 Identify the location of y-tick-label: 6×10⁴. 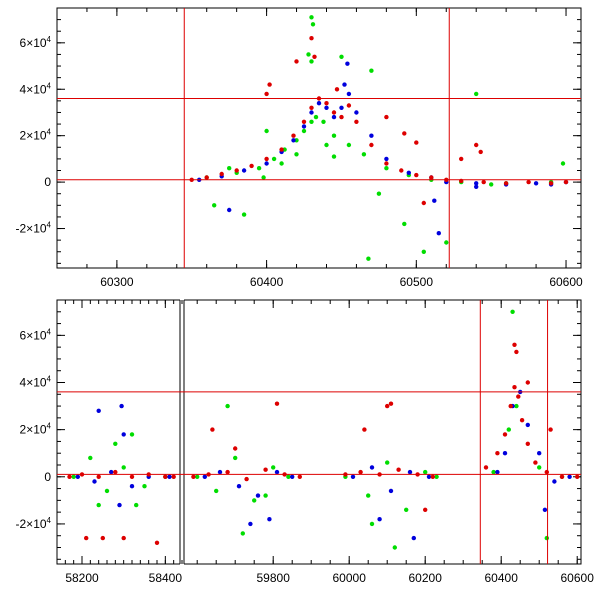
(36, 42).